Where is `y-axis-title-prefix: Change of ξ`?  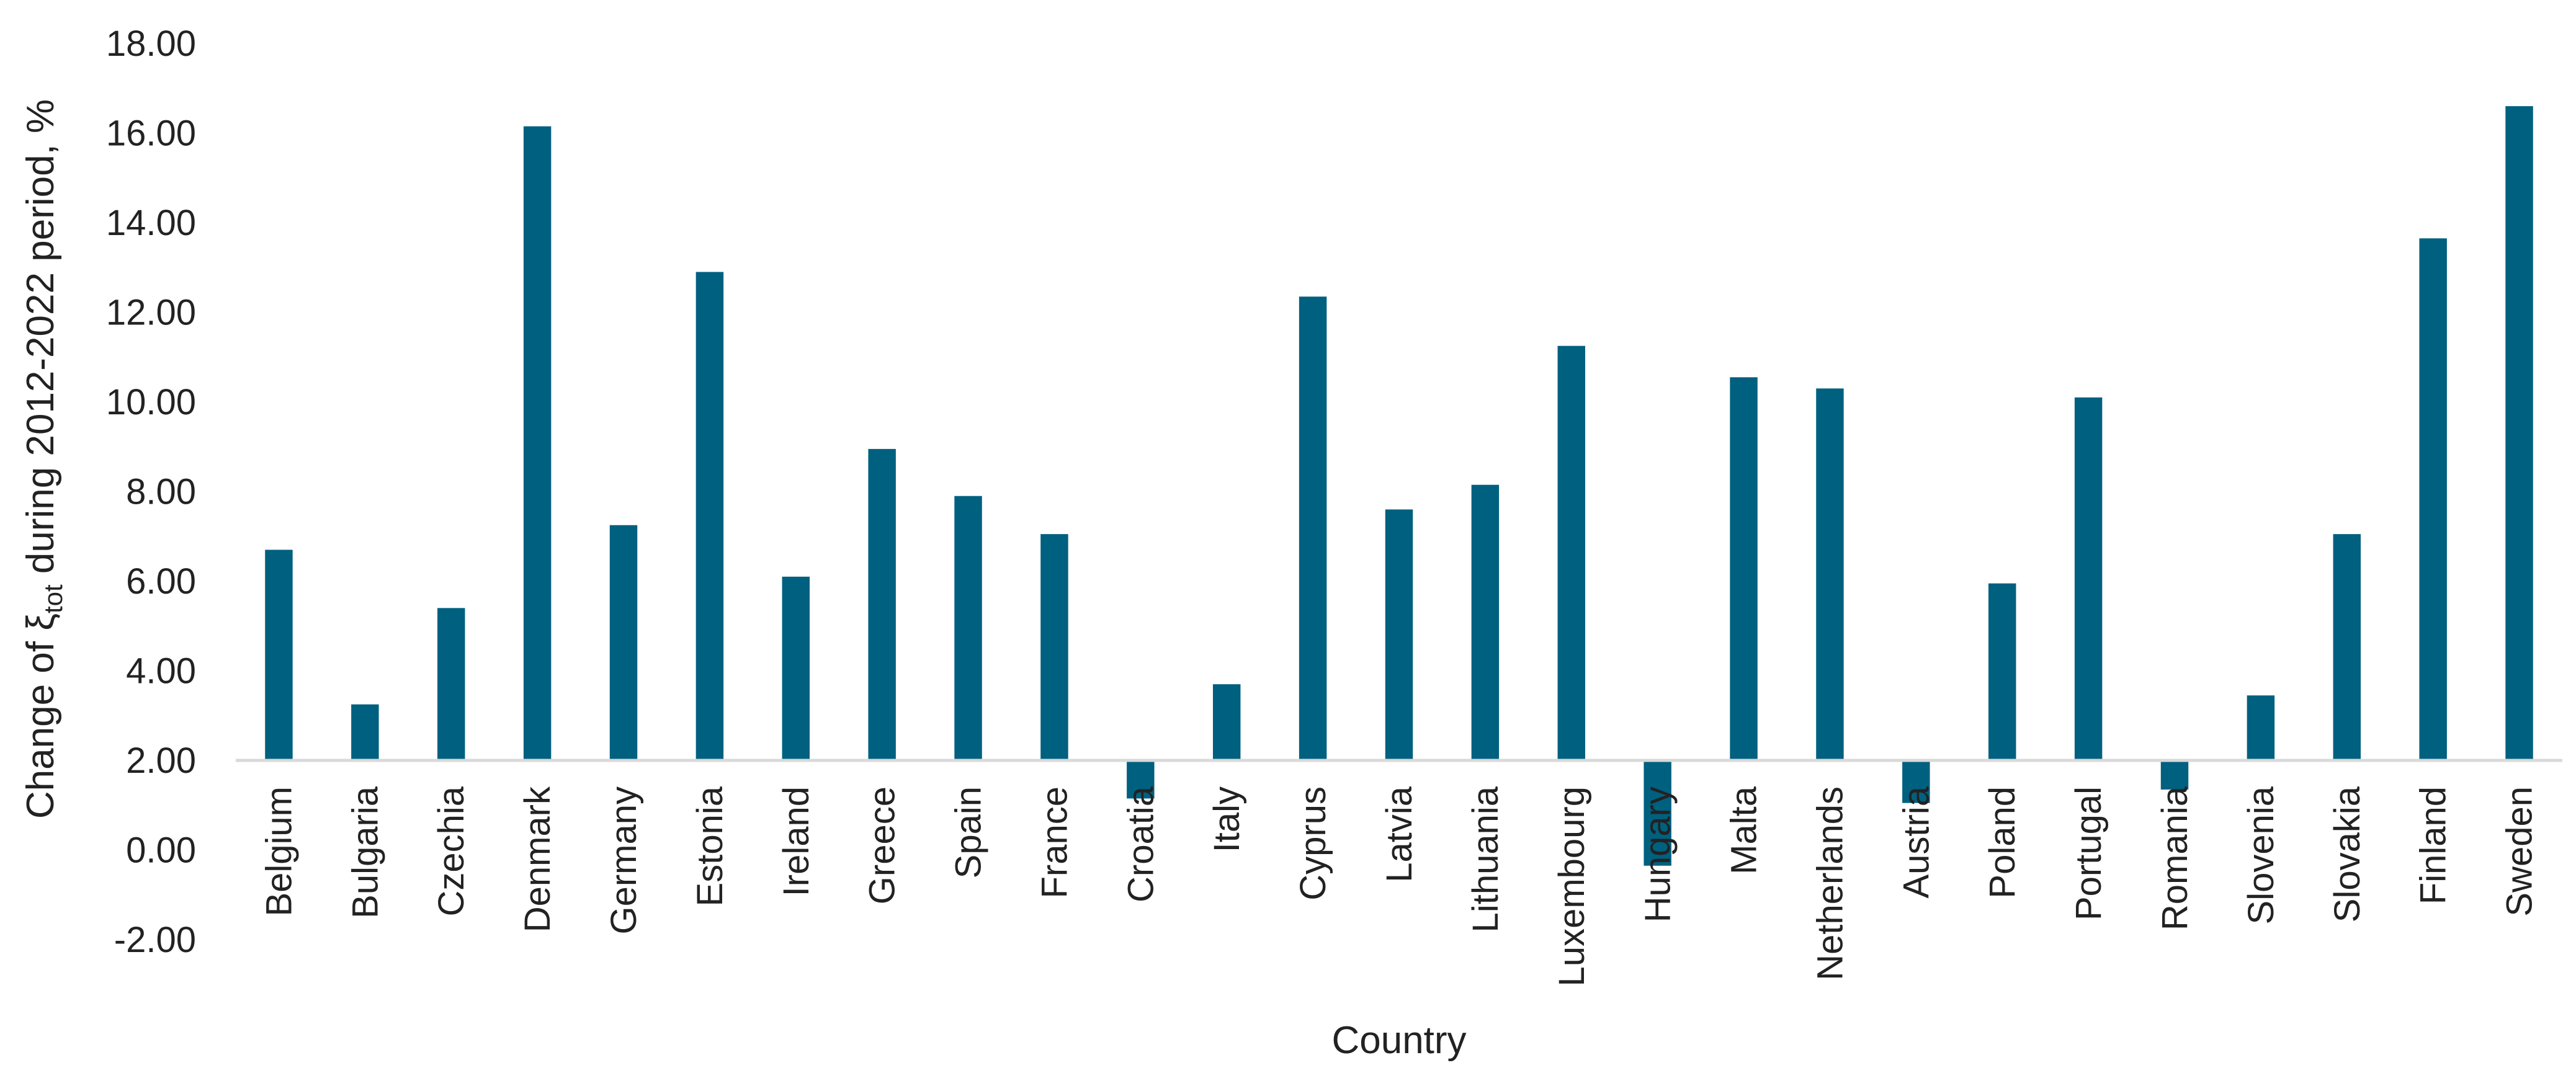
y-axis-title-prefix: Change of ξ is located at coordinates (40, 716).